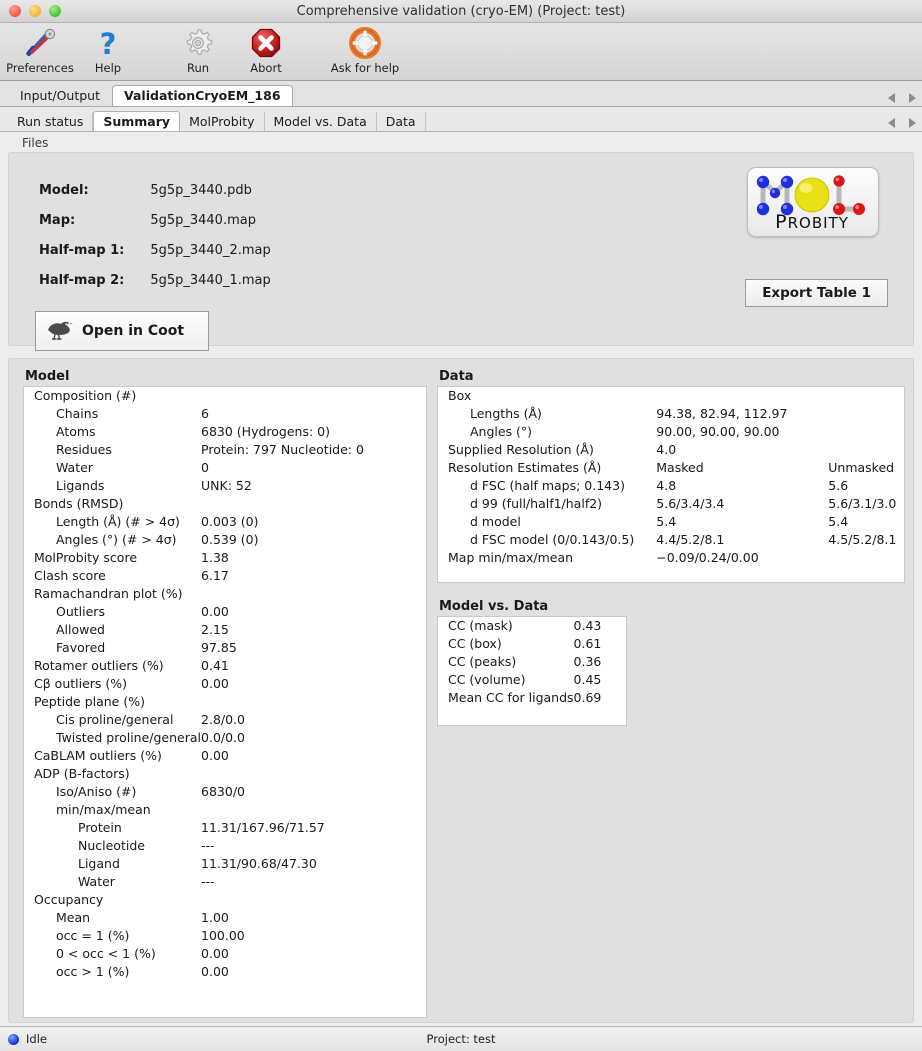 Image resolution: width=922 pixels, height=1051 pixels. I want to click on tab-summary: Summary, so click(137, 121).